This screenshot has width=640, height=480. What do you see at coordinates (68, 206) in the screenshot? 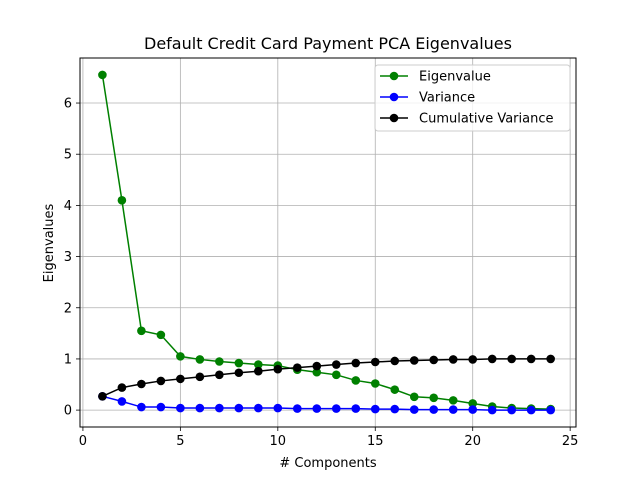
I see `y-tick-label: 4` at bounding box center [68, 206].